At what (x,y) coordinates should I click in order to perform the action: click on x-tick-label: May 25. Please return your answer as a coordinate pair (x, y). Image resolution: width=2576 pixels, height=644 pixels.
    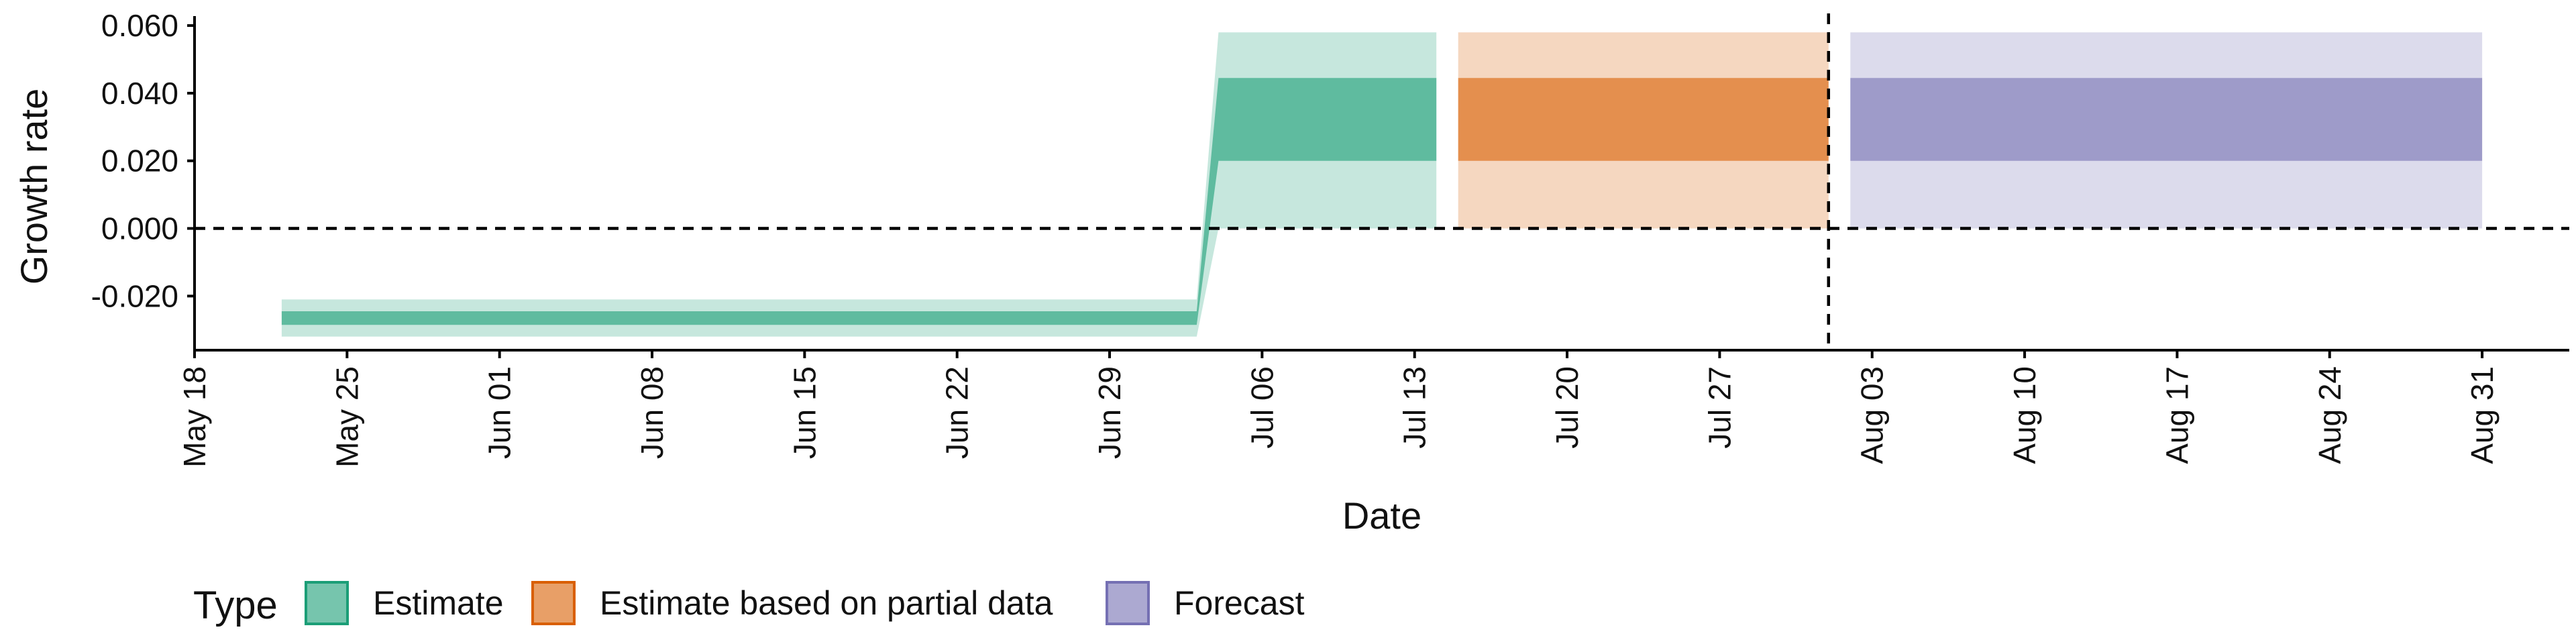
    Looking at the image, I should click on (346, 417).